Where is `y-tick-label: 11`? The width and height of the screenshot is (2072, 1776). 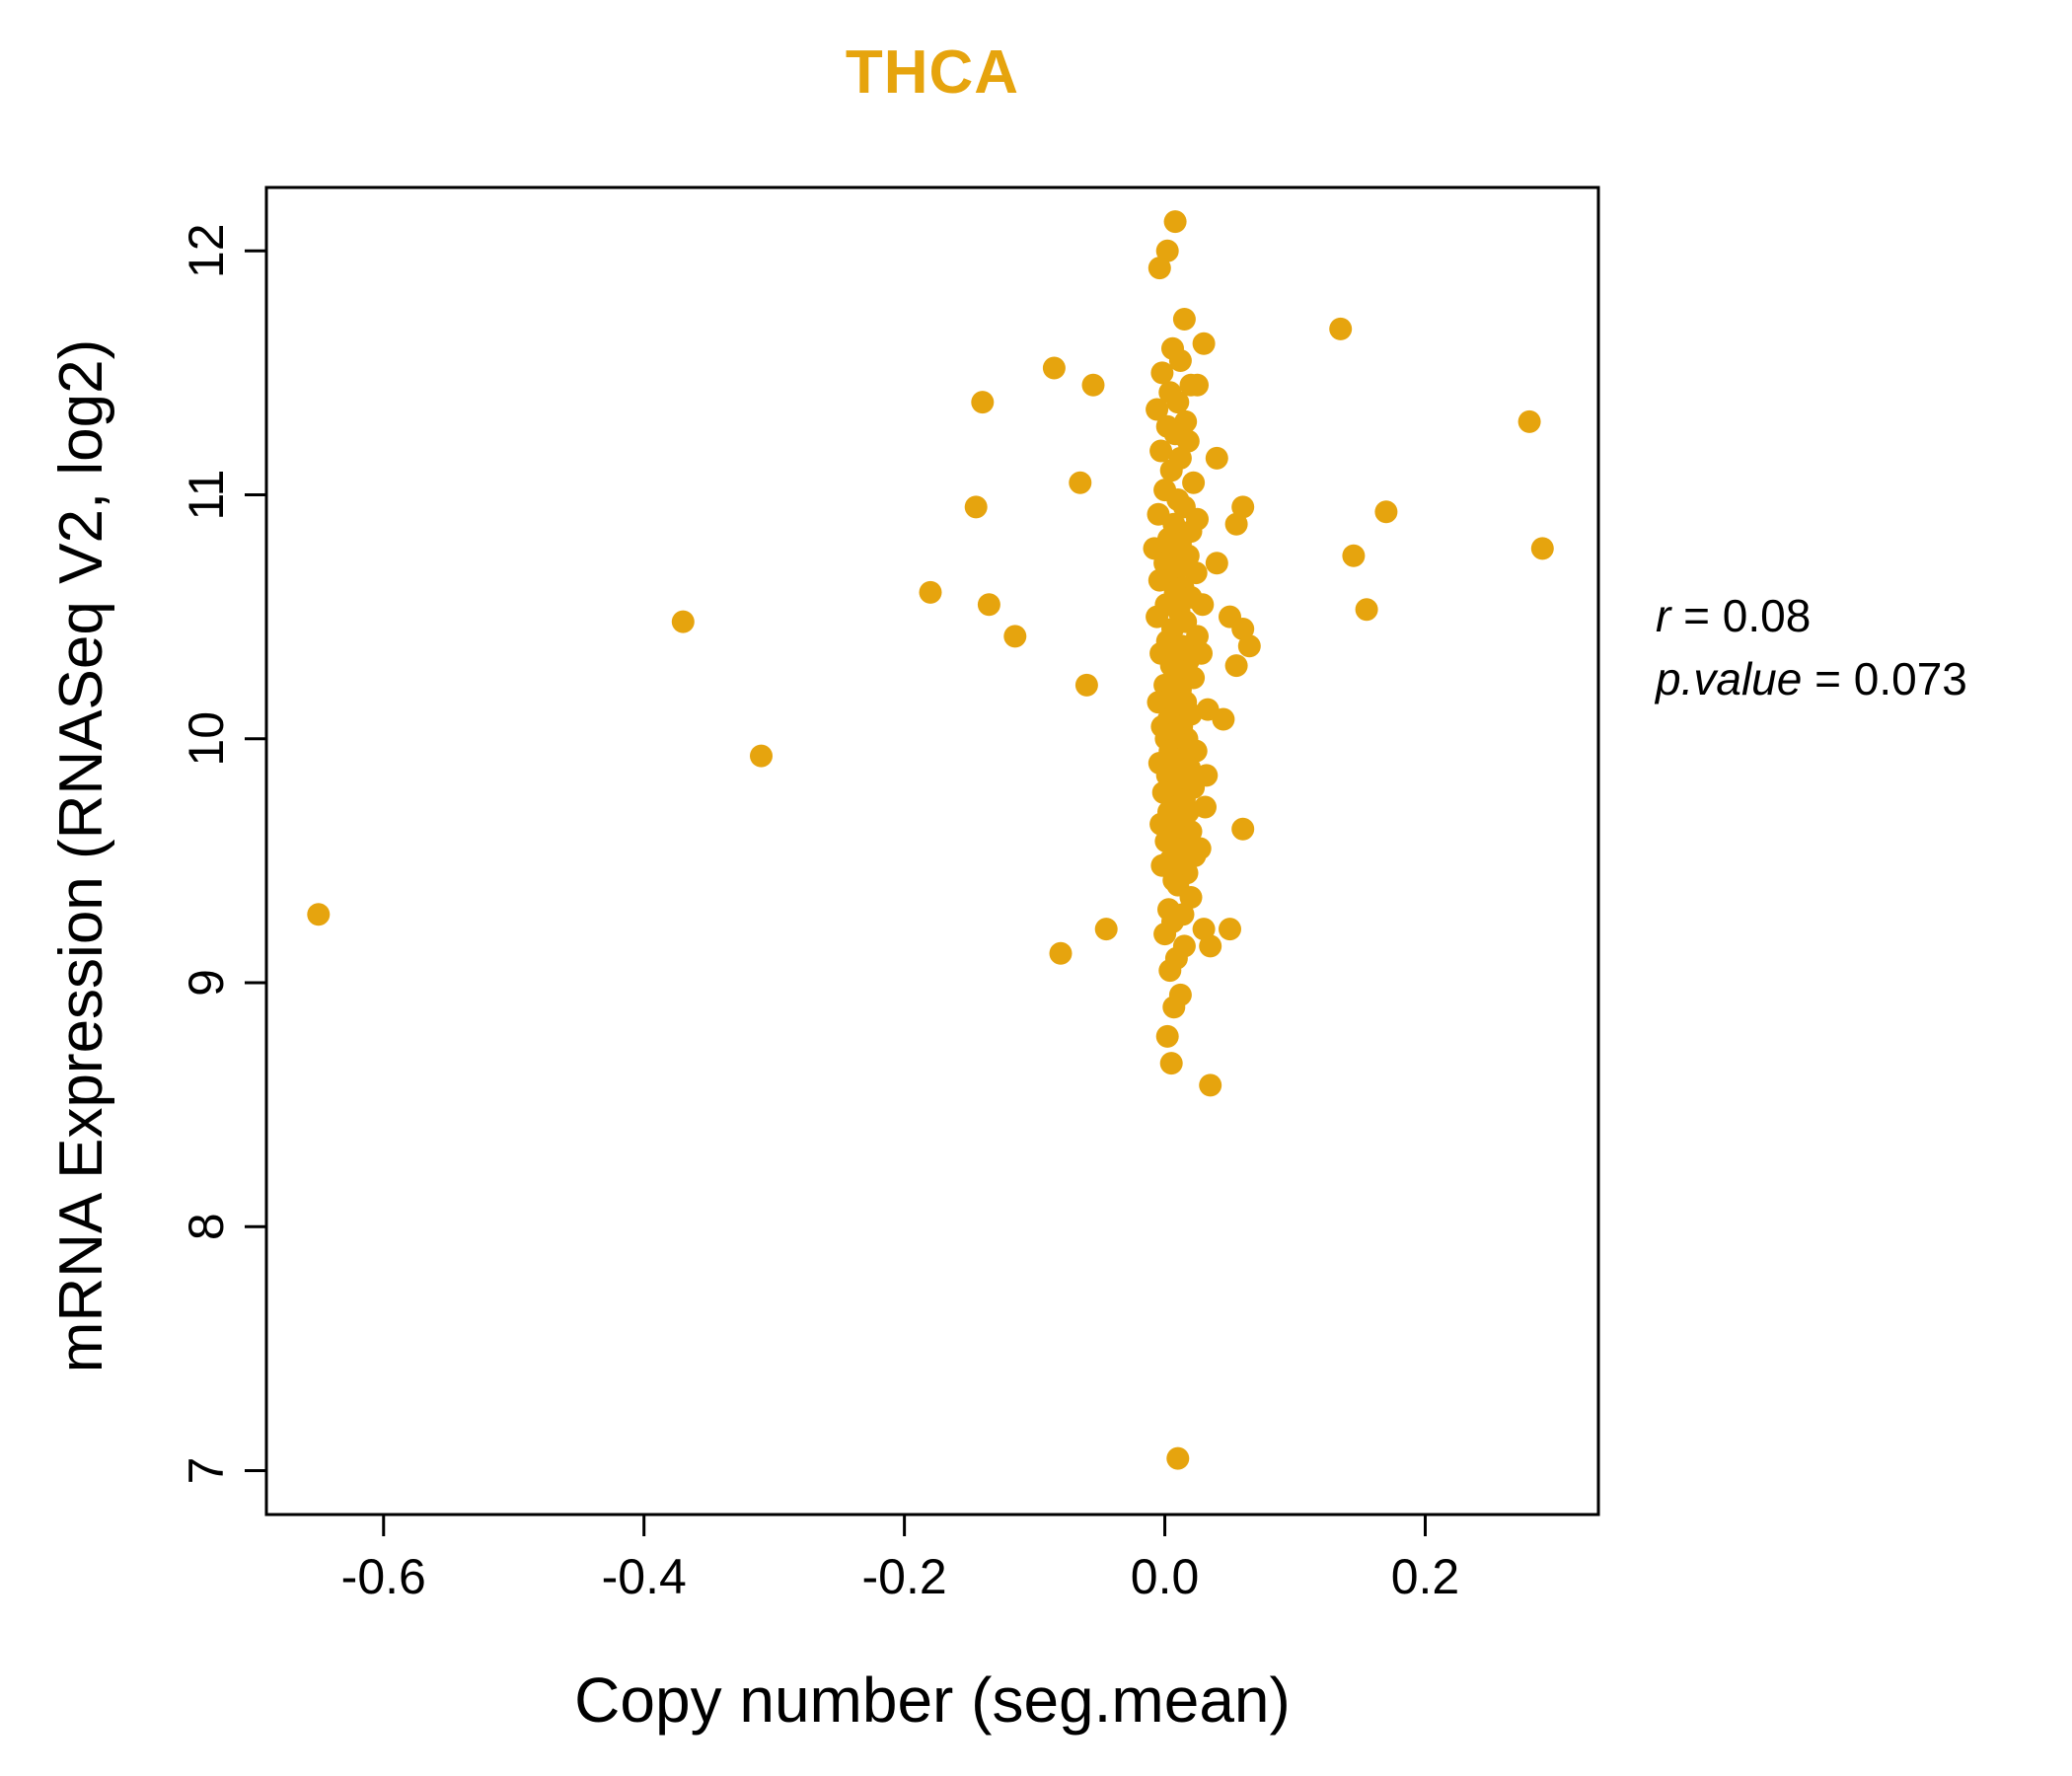 y-tick-label: 11 is located at coordinates (206, 496).